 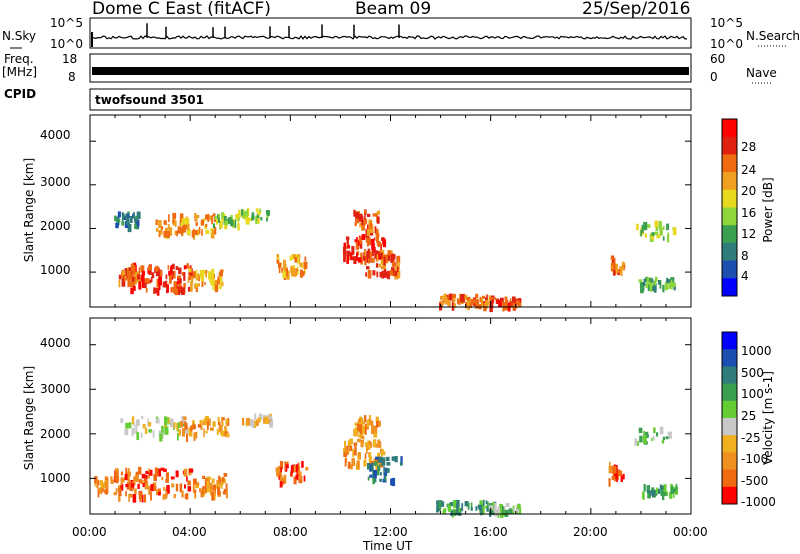 What do you see at coordinates (20, 94) in the screenshot?
I see `cpid-label: CPID` at bounding box center [20, 94].